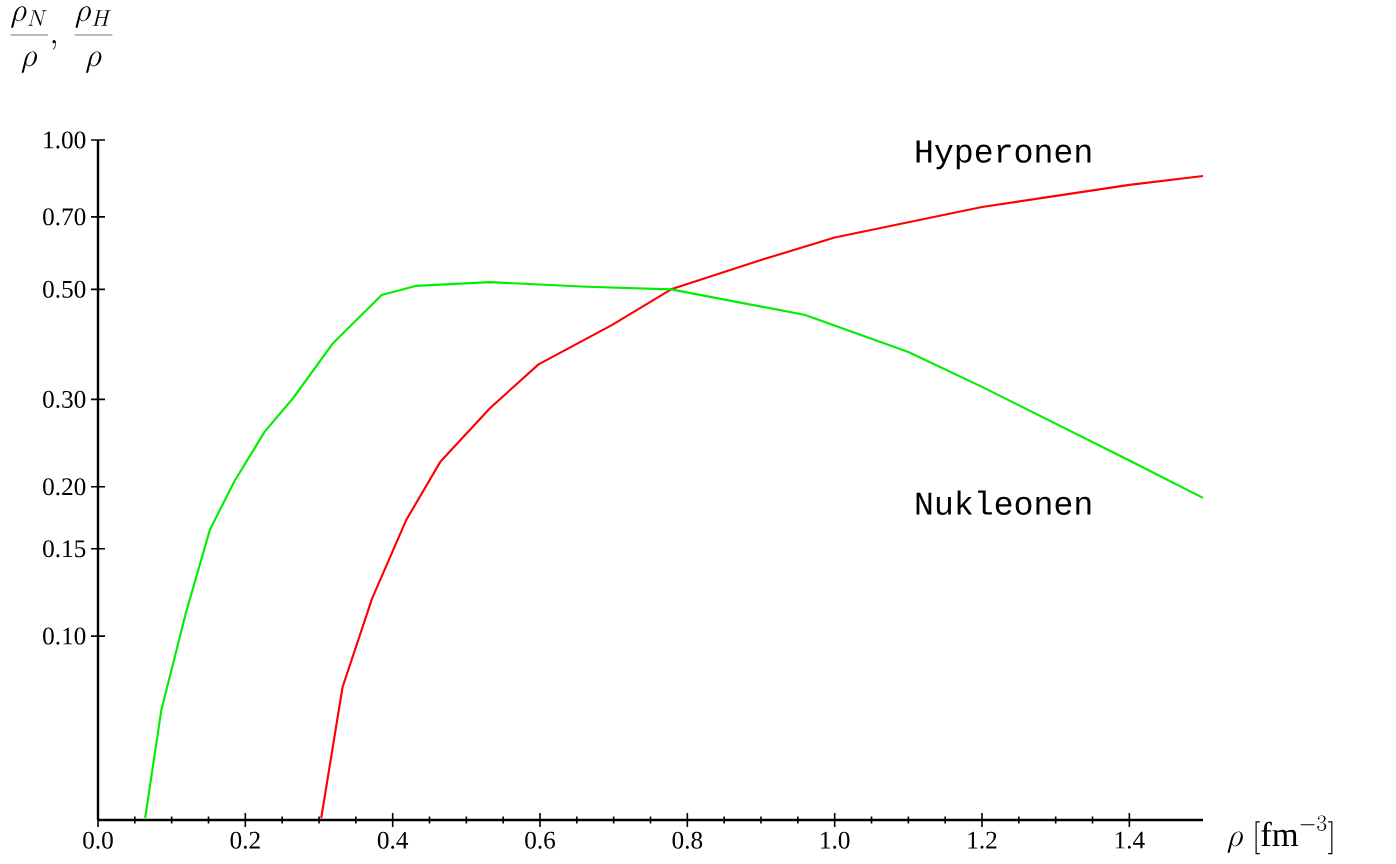 The image size is (1396, 864). I want to click on x-tick-label: 0.8, so click(687, 840).